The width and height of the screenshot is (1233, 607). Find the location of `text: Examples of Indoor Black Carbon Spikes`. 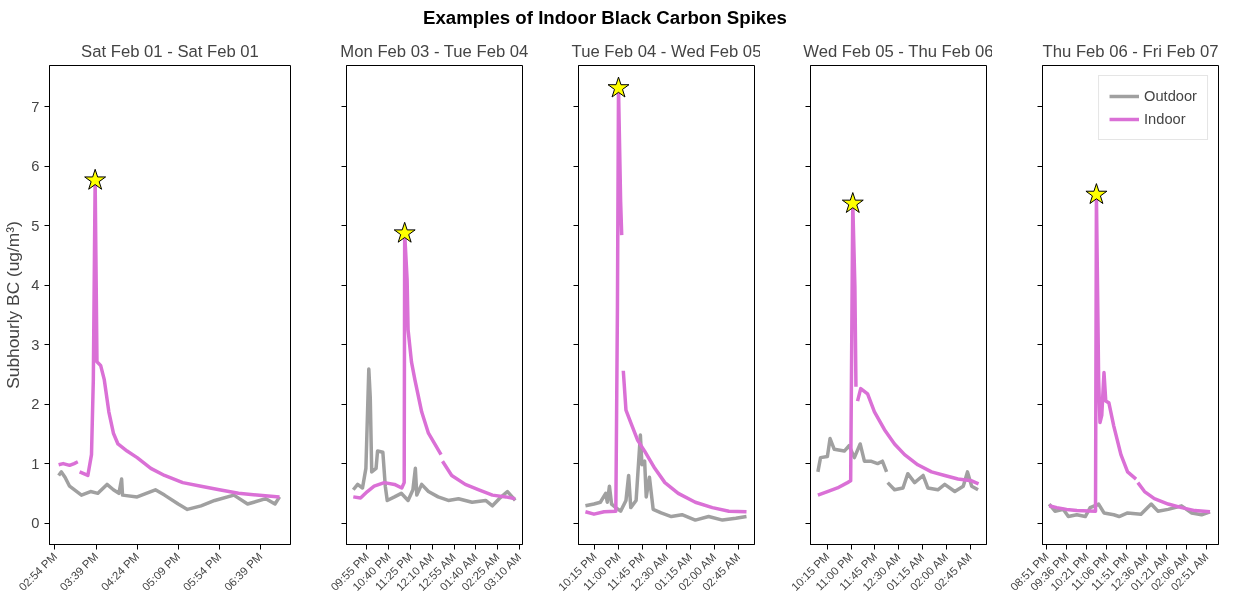

text: Examples of Indoor Black Carbon Spikes is located at coordinates (605, 18).